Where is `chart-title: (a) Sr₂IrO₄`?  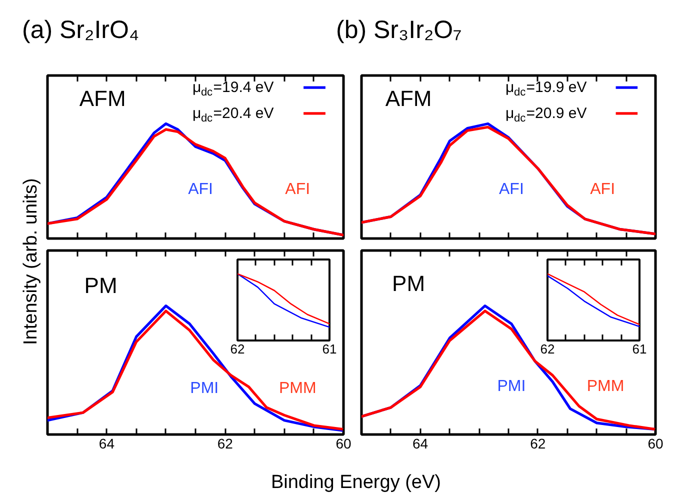
chart-title: (a) Sr₂IrO₄ is located at coordinates (81, 30).